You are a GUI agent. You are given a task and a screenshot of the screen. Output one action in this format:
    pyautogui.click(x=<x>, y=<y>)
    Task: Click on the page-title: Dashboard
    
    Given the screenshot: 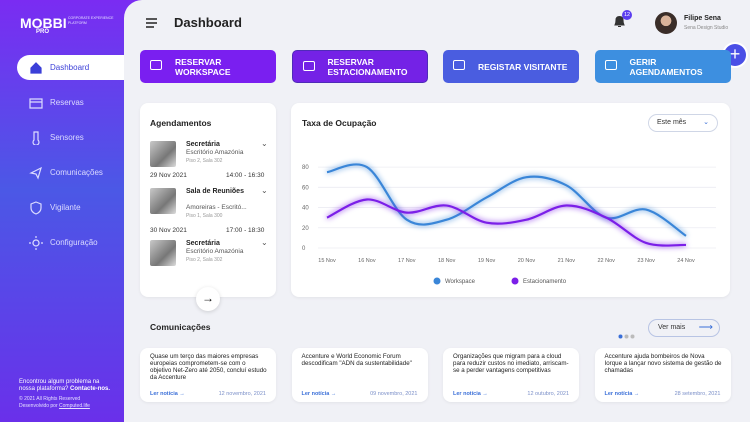 What is the action you would take?
    pyautogui.click(x=208, y=22)
    